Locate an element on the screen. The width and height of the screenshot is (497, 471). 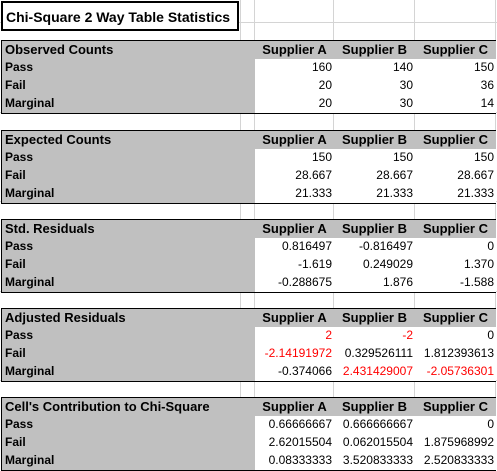
value-cell: 36 is located at coordinates (455, 86).